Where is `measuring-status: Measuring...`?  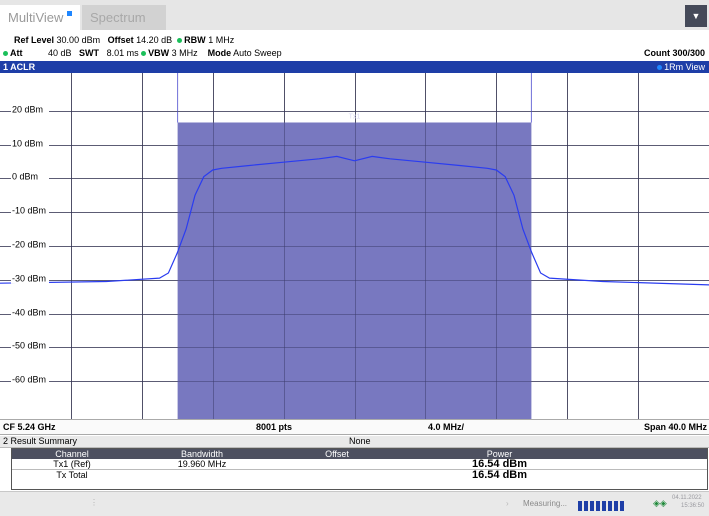 measuring-status: Measuring... is located at coordinates (545, 503).